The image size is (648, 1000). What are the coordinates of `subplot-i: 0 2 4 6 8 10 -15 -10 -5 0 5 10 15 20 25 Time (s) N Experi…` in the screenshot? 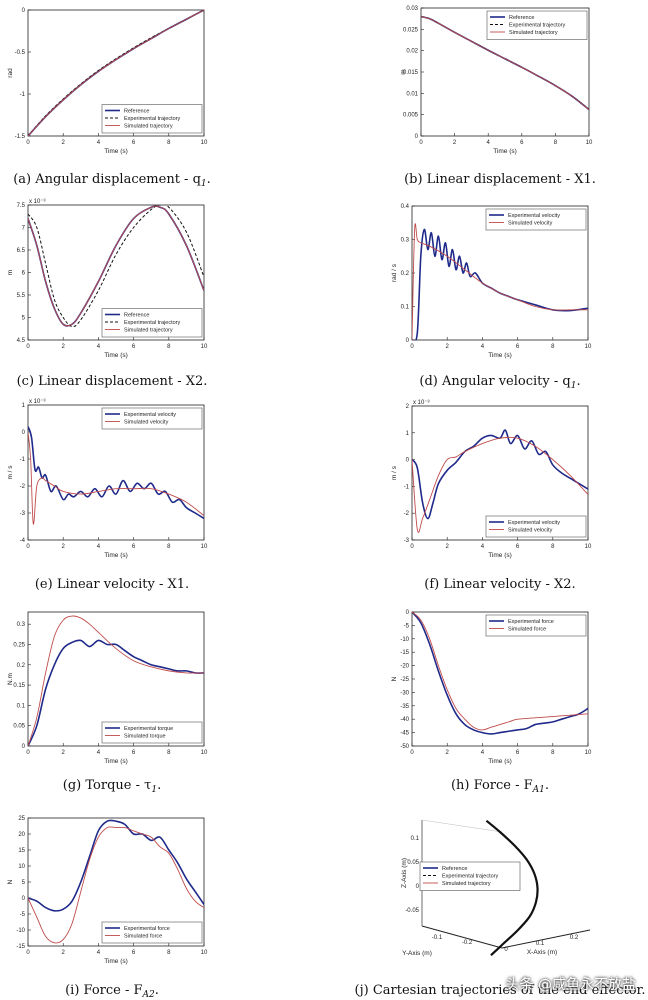 It's located at (107, 890).